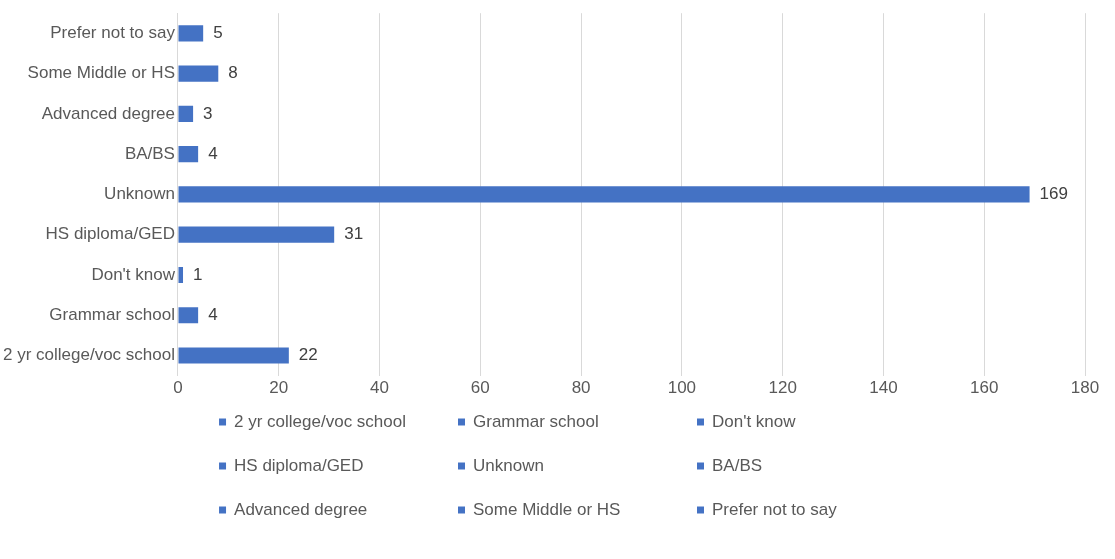 The width and height of the screenshot is (1115, 559). Describe the element at coordinates (1053, 194) in the screenshot. I see `data-label: 169` at that location.